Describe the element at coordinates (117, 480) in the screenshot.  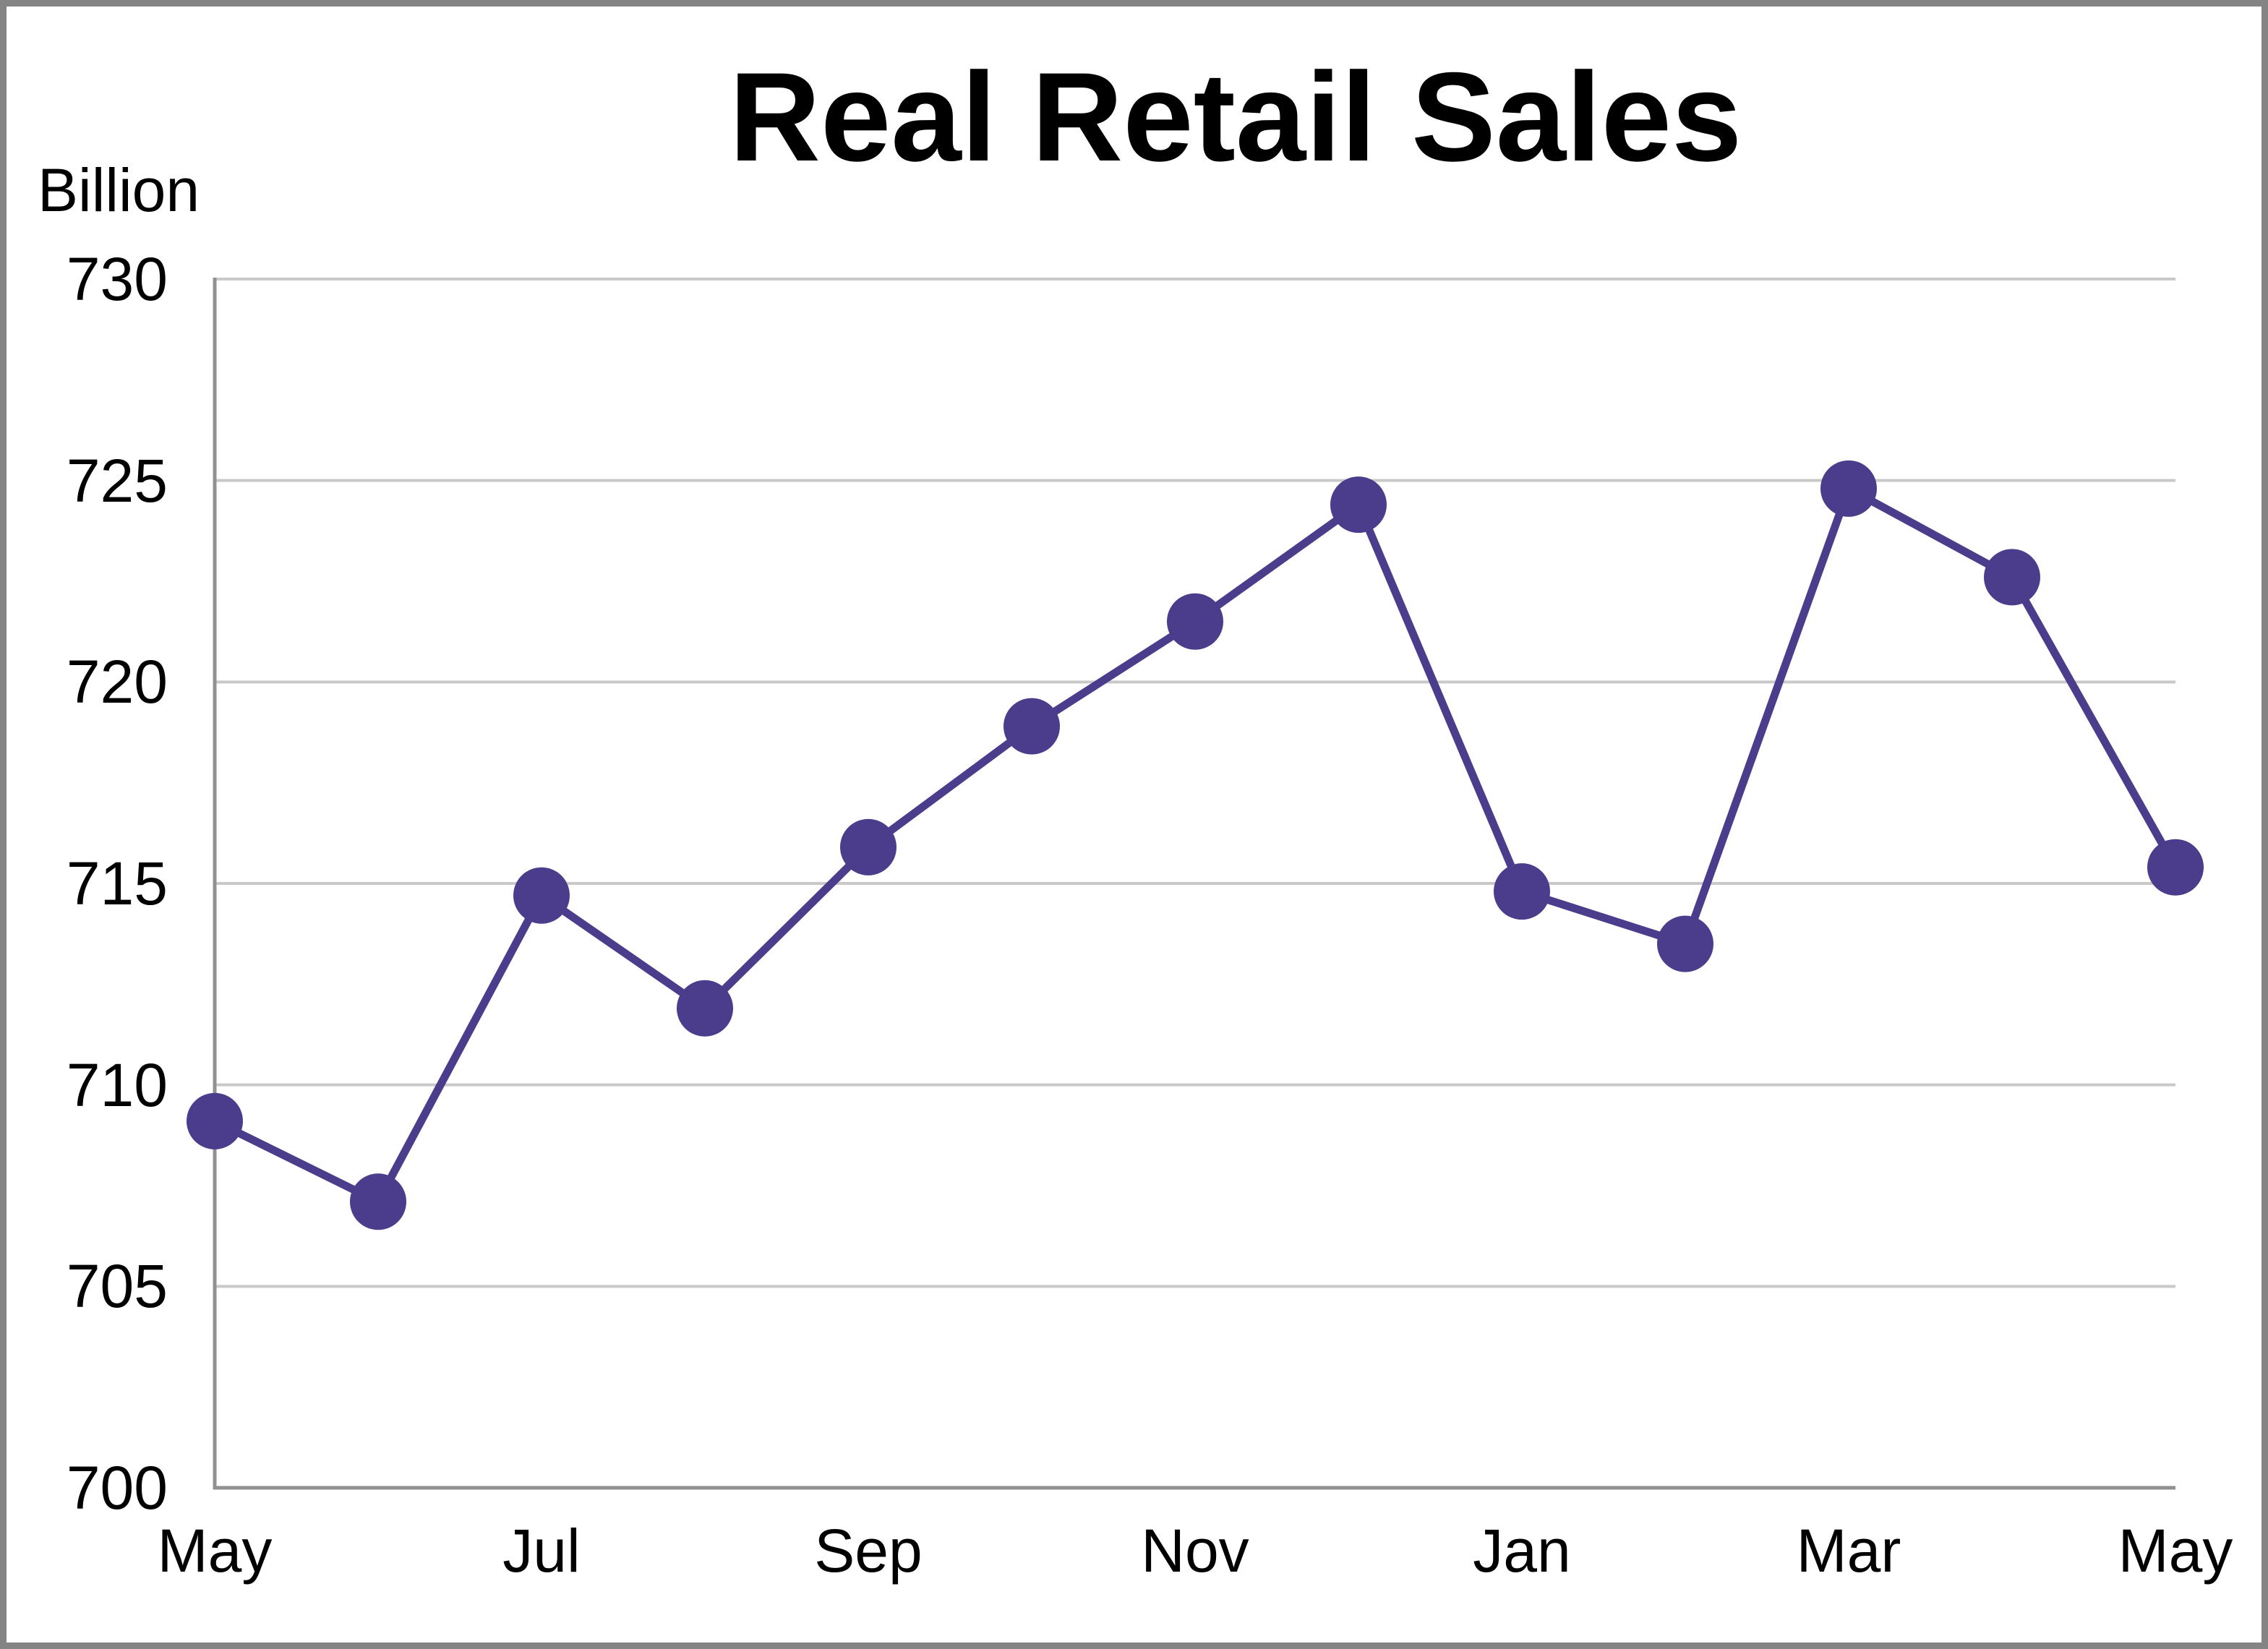
I see `y-tick-label-725: 725` at that location.